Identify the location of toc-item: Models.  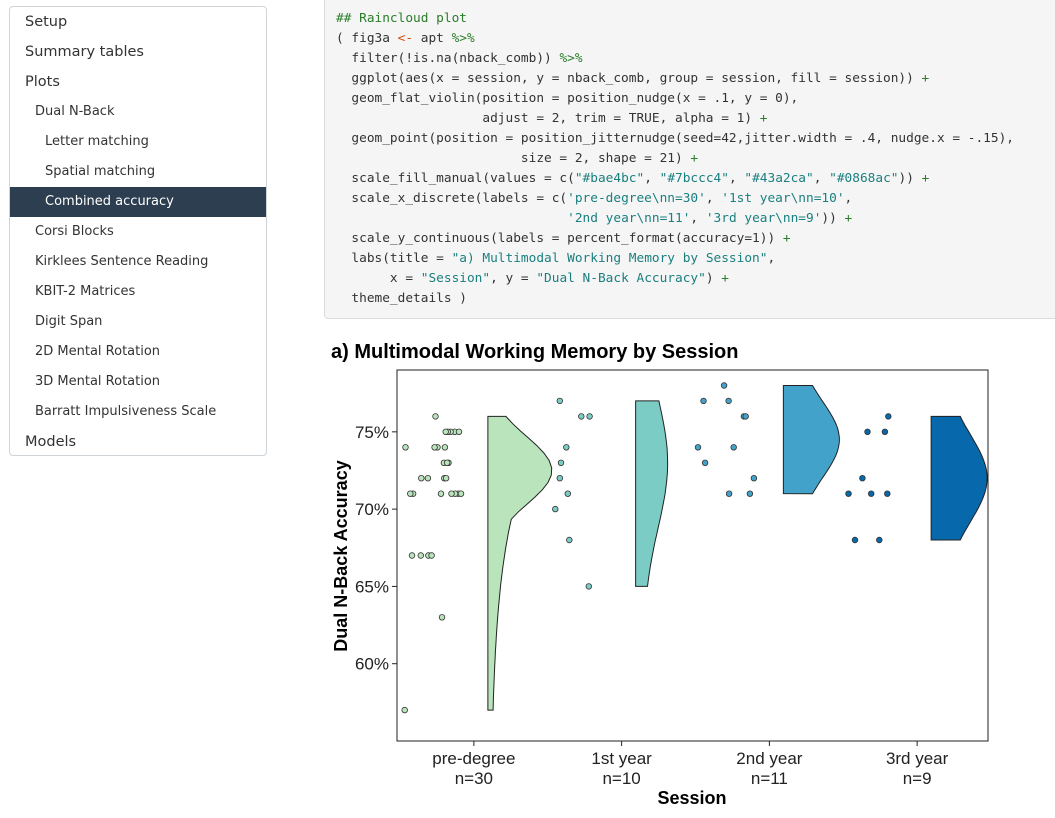
(51, 442).